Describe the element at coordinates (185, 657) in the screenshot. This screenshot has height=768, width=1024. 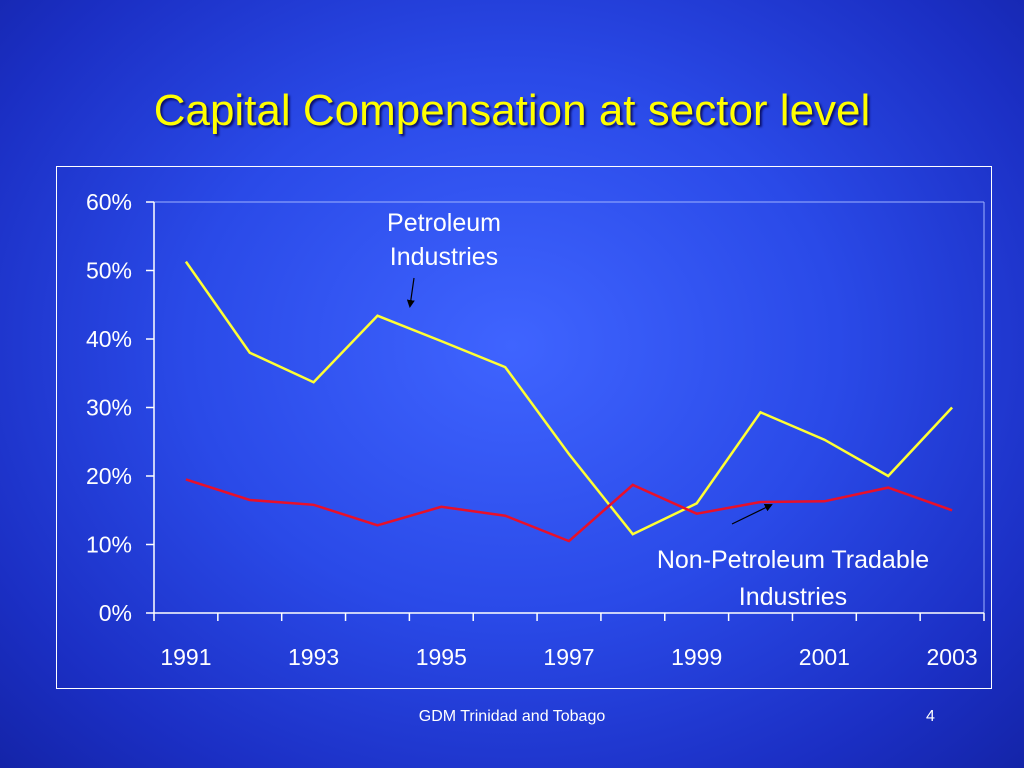
I see `x-tick-label: 1991` at that location.